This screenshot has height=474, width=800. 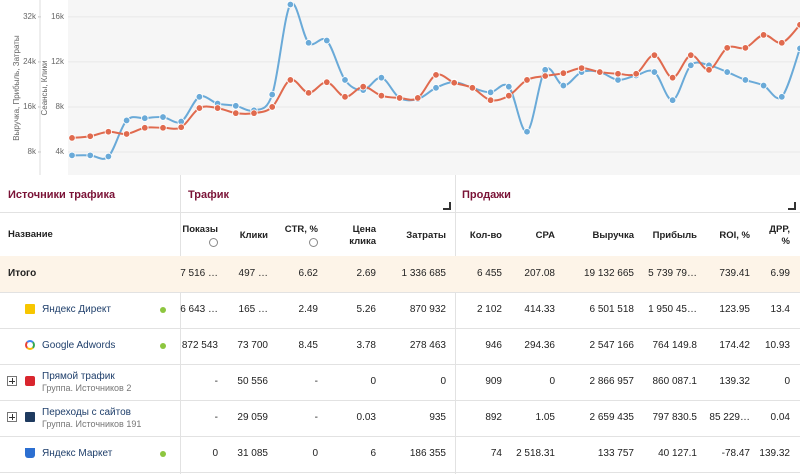 What do you see at coordinates (30, 234) in the screenshot?
I see `column-header: Название` at bounding box center [30, 234].